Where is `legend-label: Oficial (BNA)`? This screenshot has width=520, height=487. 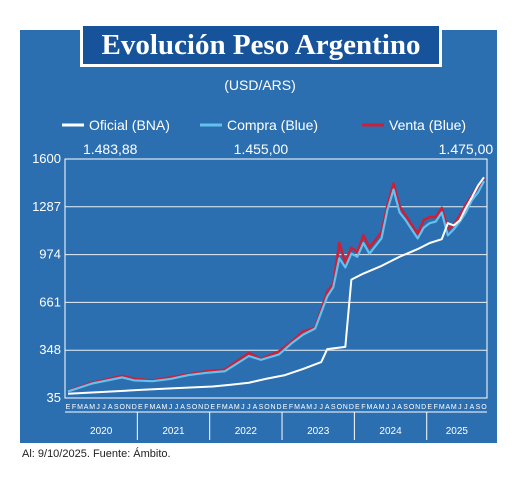
legend-label: Oficial (BNA) is located at coordinates (129, 125).